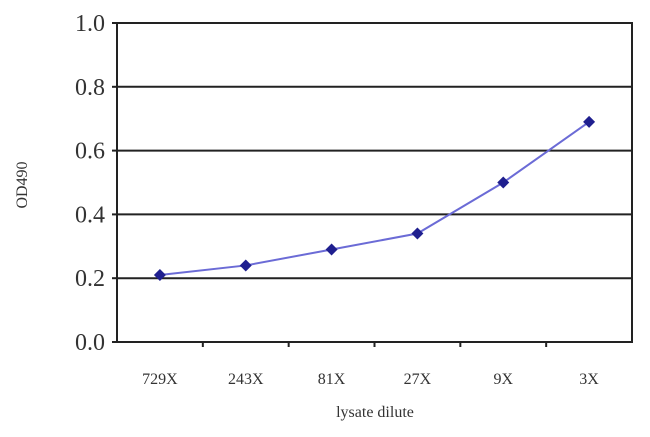  What do you see at coordinates (589, 379) in the screenshot?
I see `x-tick-label: 3X` at bounding box center [589, 379].